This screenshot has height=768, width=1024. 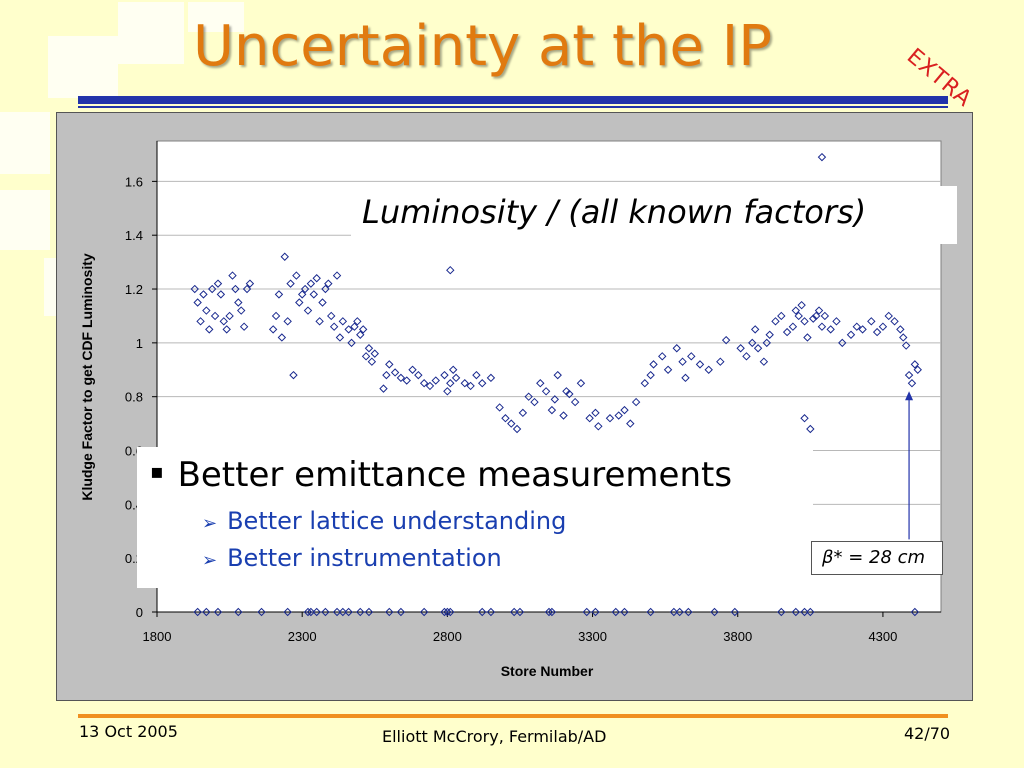 What do you see at coordinates (134, 397) in the screenshot?
I see `y-tick-label: 0.8` at bounding box center [134, 397].